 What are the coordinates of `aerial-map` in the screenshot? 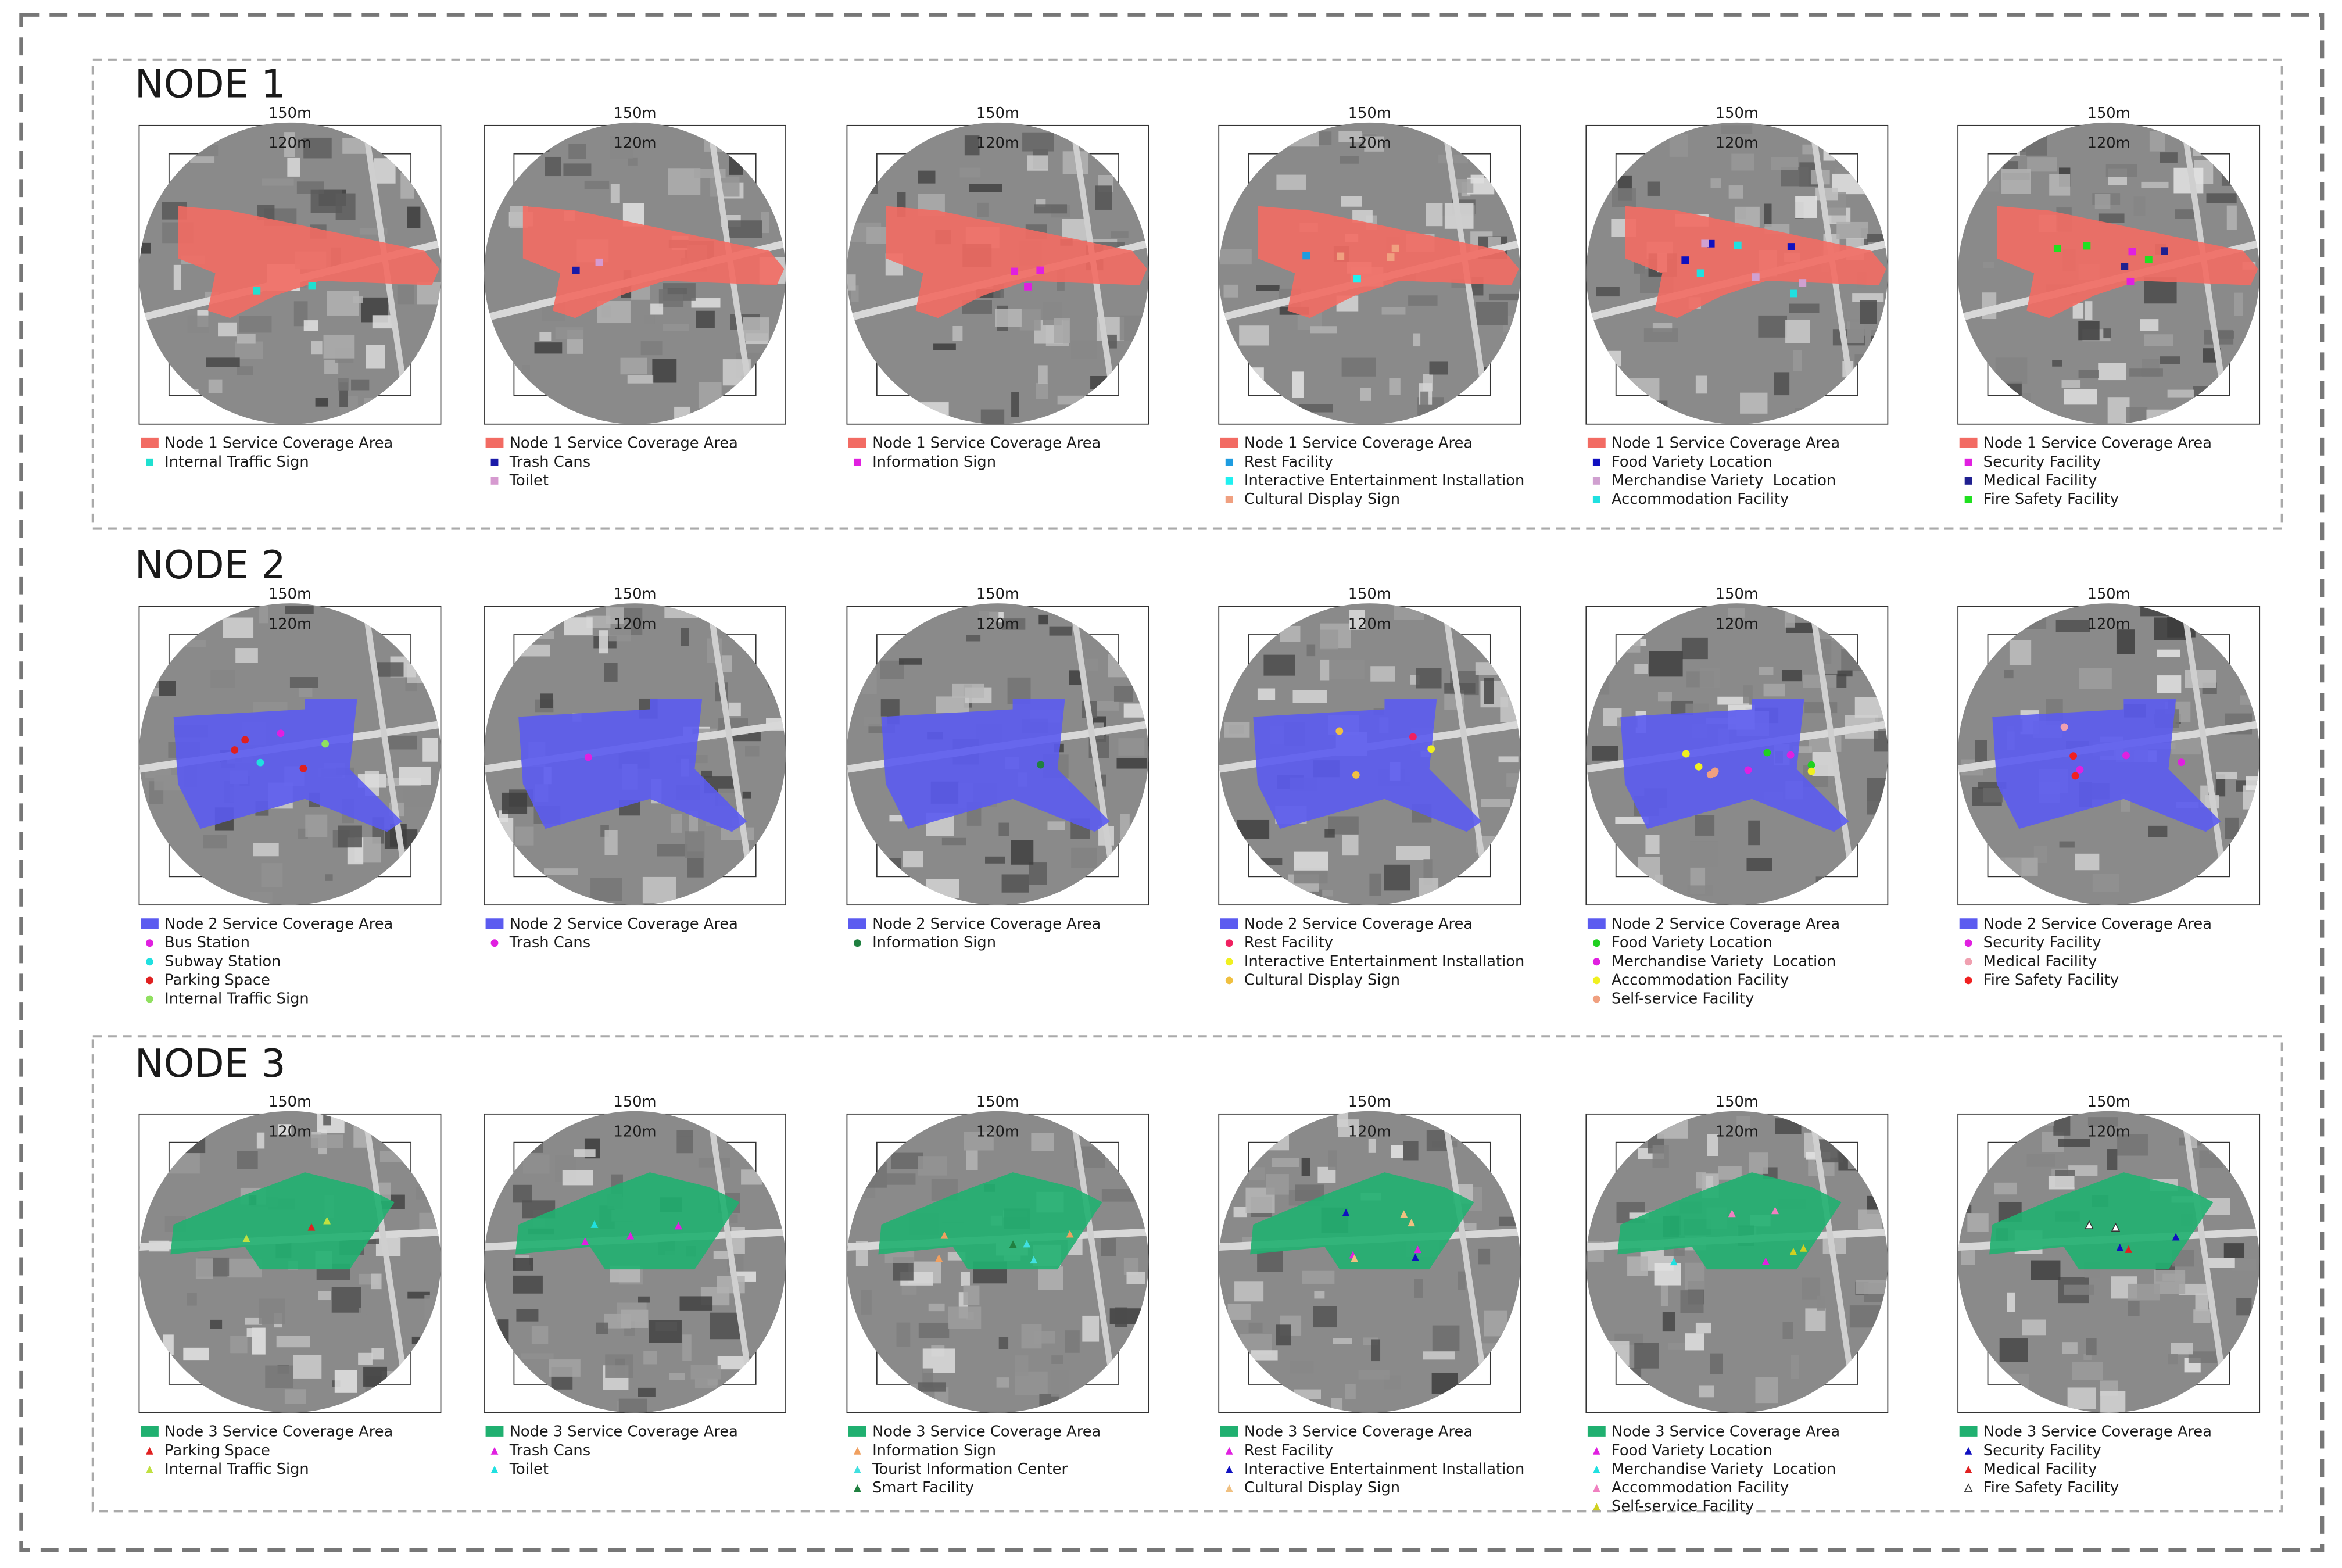 It's located at (1370, 754).